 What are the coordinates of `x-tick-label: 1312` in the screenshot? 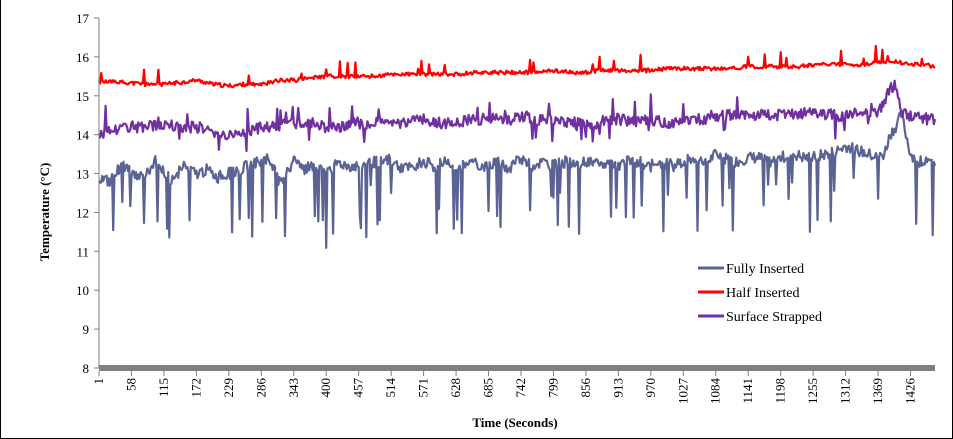 It's located at (845, 391).